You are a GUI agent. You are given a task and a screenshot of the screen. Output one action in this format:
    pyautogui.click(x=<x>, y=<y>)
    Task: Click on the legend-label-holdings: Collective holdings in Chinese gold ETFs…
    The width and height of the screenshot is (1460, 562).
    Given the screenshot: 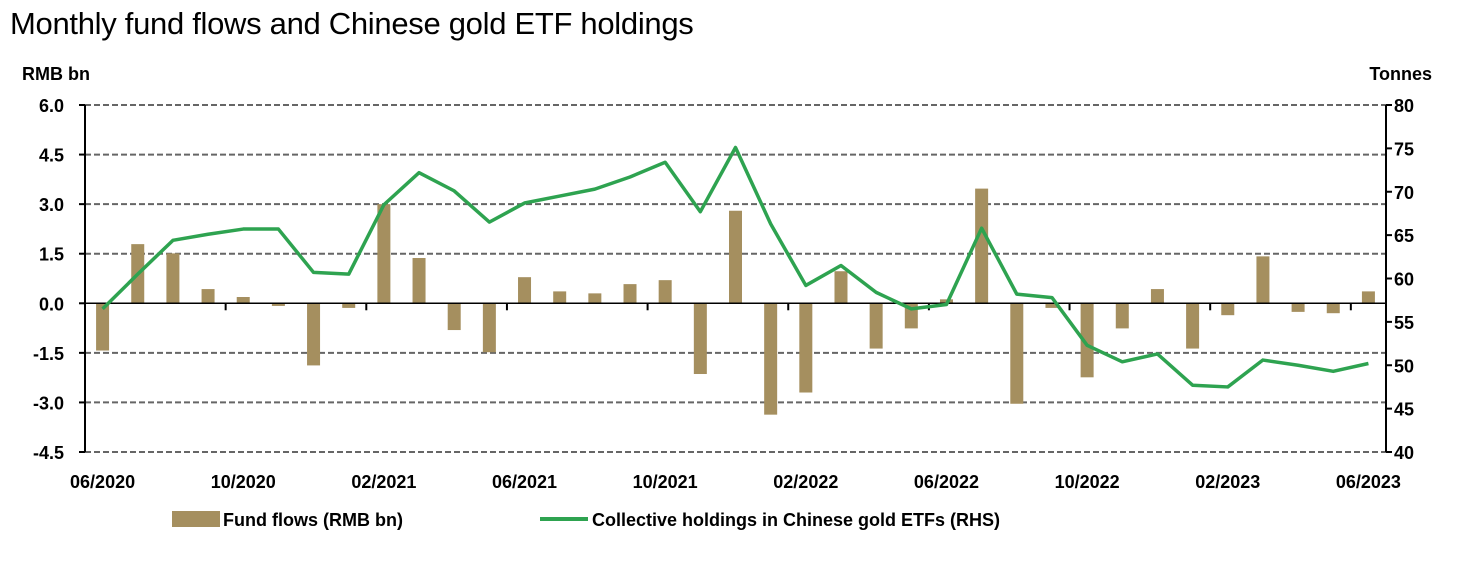 What is the action you would take?
    pyautogui.click(x=796, y=520)
    